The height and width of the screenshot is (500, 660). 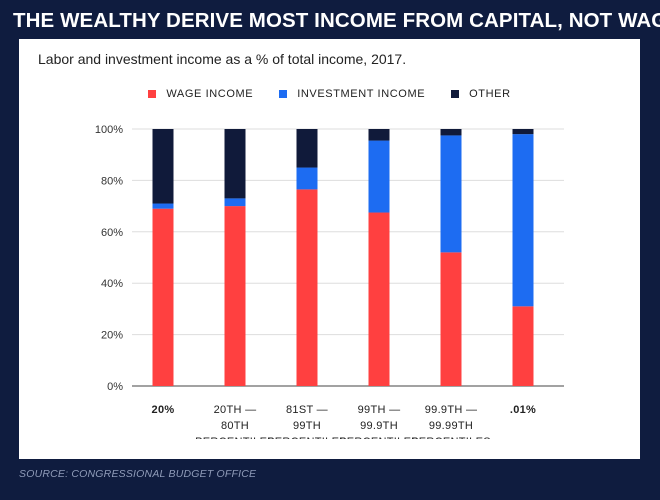 What do you see at coordinates (451, 426) in the screenshot?
I see `x-tick-label: 99.99TH` at bounding box center [451, 426].